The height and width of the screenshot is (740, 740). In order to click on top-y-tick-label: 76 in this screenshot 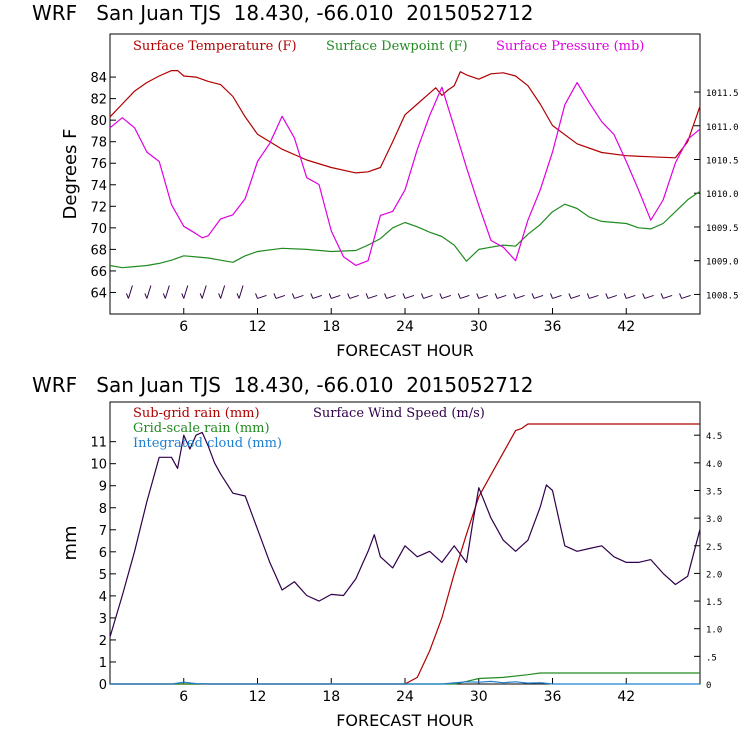, I will do `click(98, 164)`.